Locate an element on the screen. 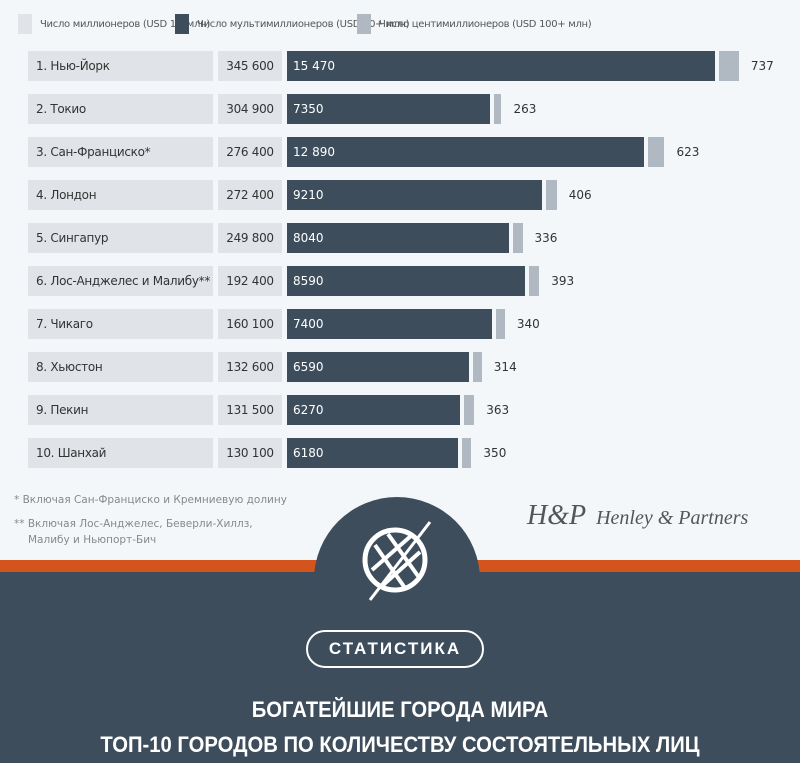 This screenshot has height=763, width=800. multimillionaires-value: 6590 is located at coordinates (308, 367).